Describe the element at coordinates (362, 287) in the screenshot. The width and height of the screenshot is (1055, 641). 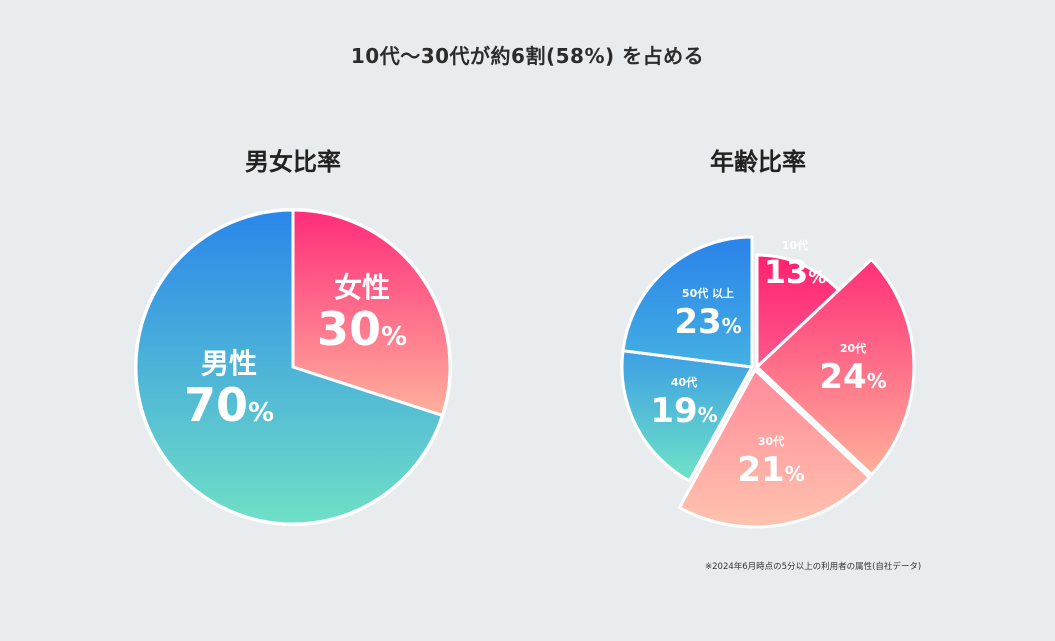
I see `gender-label-0: 女性` at that location.